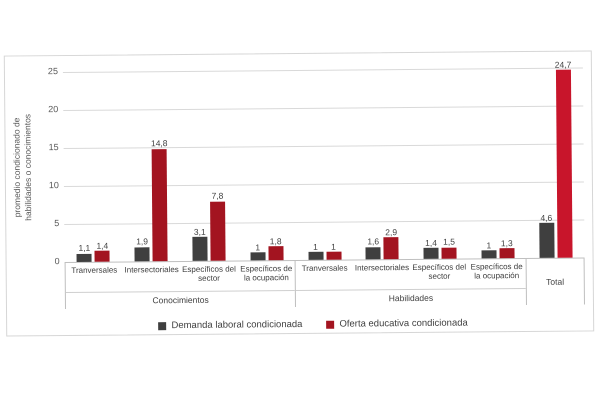 The height and width of the screenshot is (400, 600). I want to click on category-cell: 1 1,8, so click(265, 165).